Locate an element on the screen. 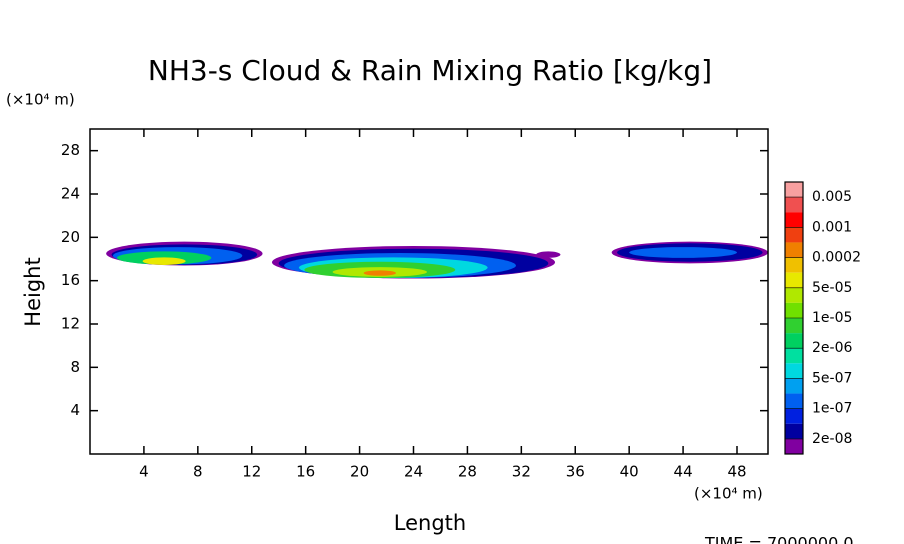 The height and width of the screenshot is (544, 904). x-tick-label: 8 is located at coordinates (198, 472).